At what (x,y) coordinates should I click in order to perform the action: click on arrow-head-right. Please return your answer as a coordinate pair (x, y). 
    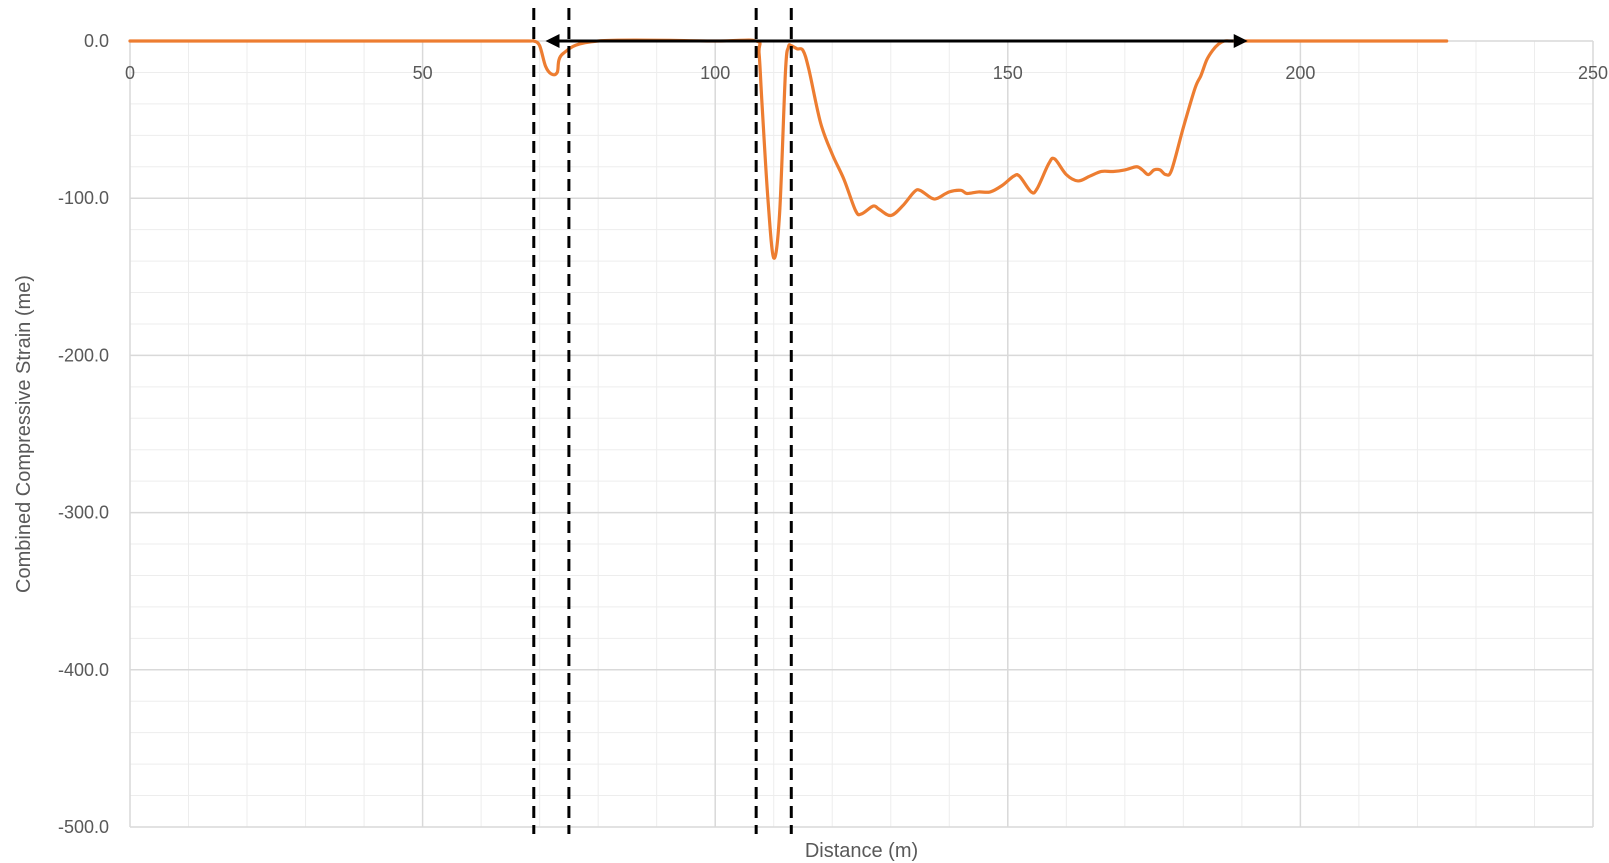
    Looking at the image, I should click on (1240, 41).